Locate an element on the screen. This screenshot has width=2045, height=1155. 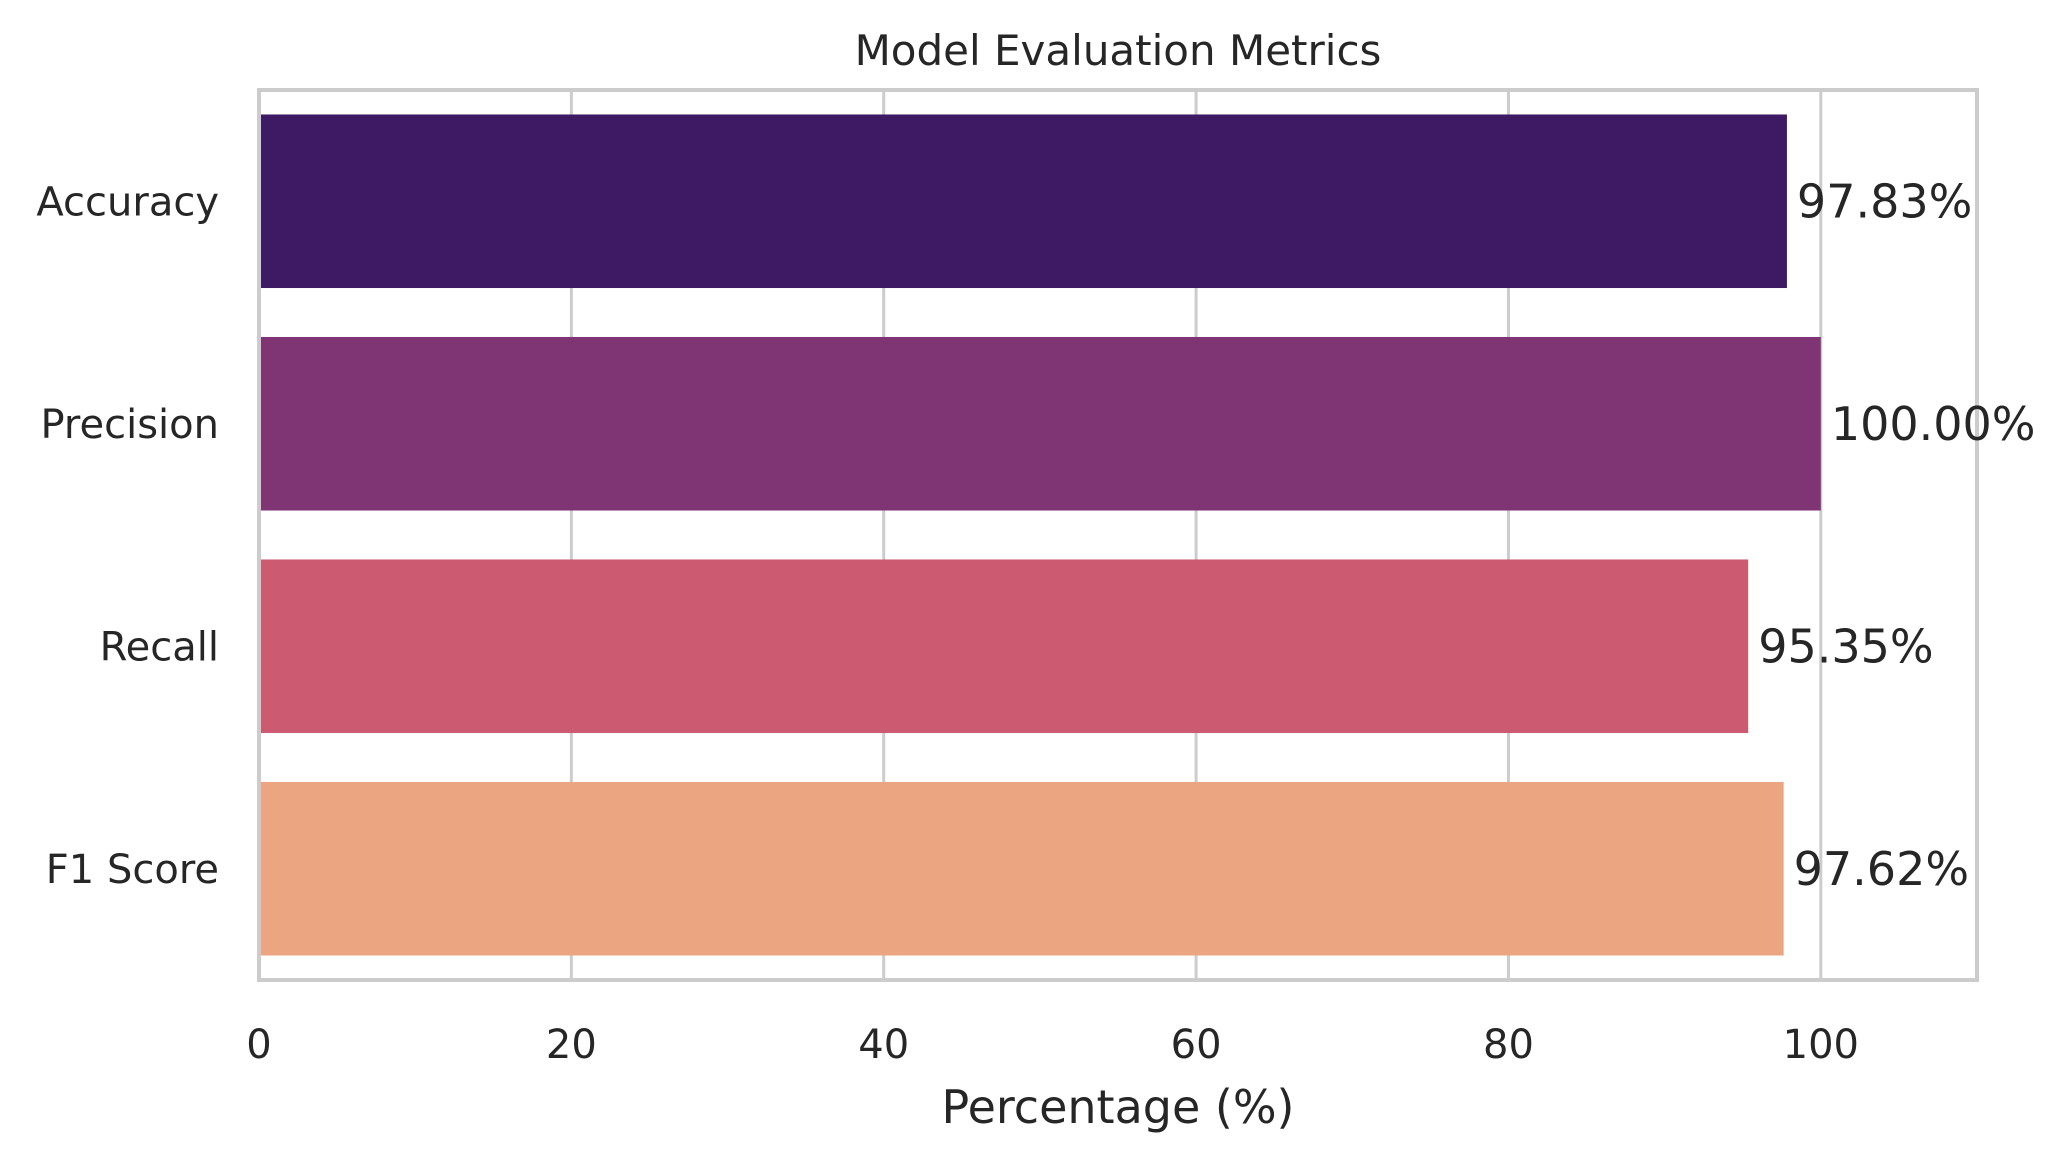
x-tick-label: 60 is located at coordinates (1196, 1045).